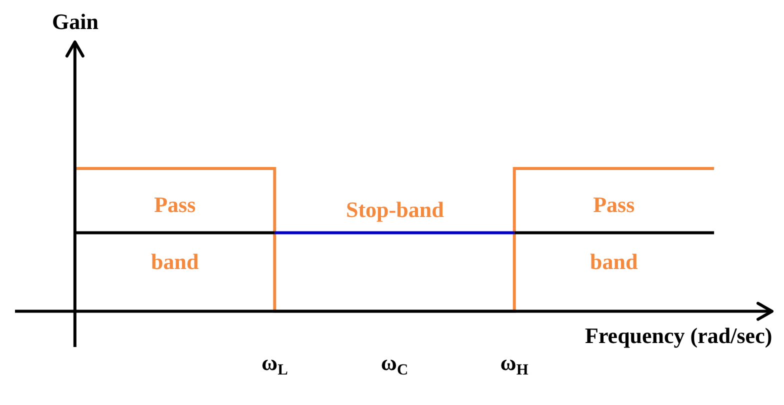  Describe the element at coordinates (514, 364) in the screenshot. I see `x-tick-label: ω$_{H}$` at that location.